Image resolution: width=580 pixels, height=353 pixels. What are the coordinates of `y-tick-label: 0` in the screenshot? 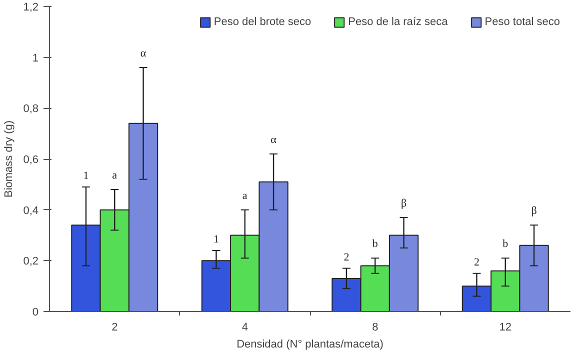 It's located at (35, 312).